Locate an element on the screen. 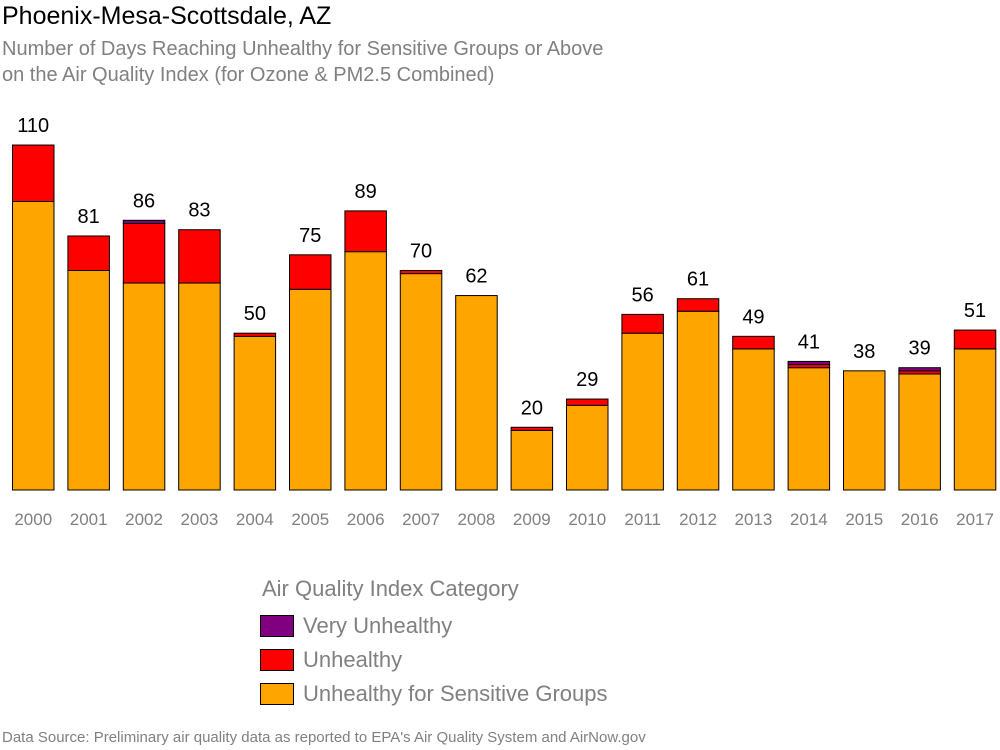 The height and width of the screenshot is (750, 1000). x-tick-label-2015: 2015 is located at coordinates (864, 519).